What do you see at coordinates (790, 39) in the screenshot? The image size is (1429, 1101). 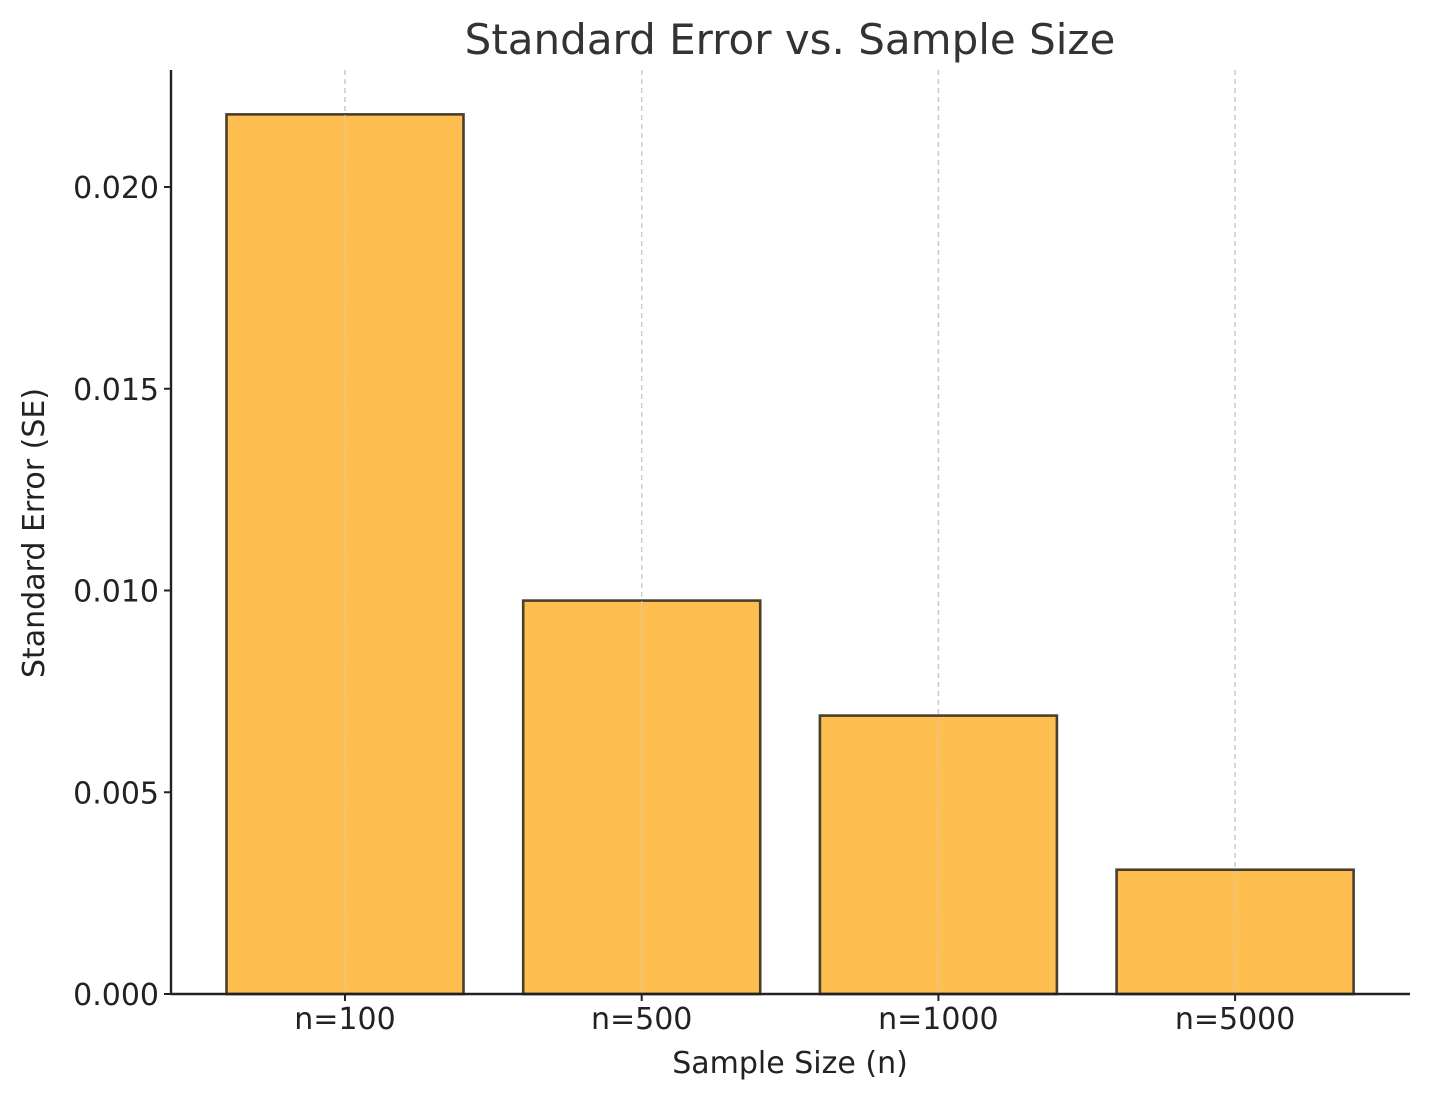 I see `chart-title: Standard Error vs. Sample Size` at bounding box center [790, 39].